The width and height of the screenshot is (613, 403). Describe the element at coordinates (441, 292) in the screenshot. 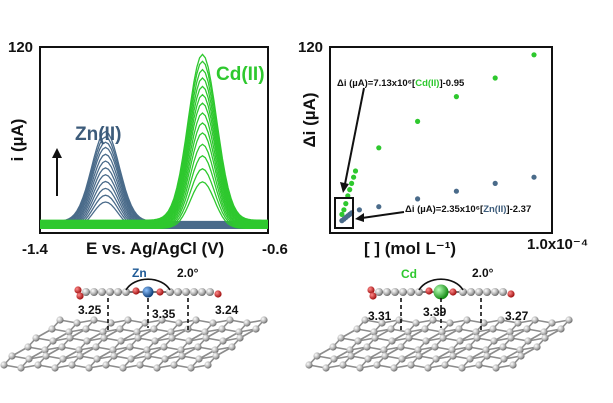

I see `metal-atom` at that location.